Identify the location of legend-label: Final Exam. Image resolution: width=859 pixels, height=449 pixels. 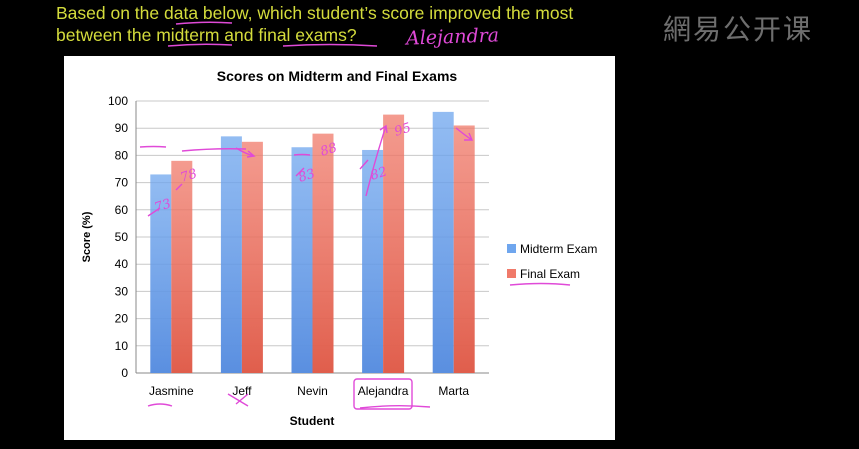
(550, 274).